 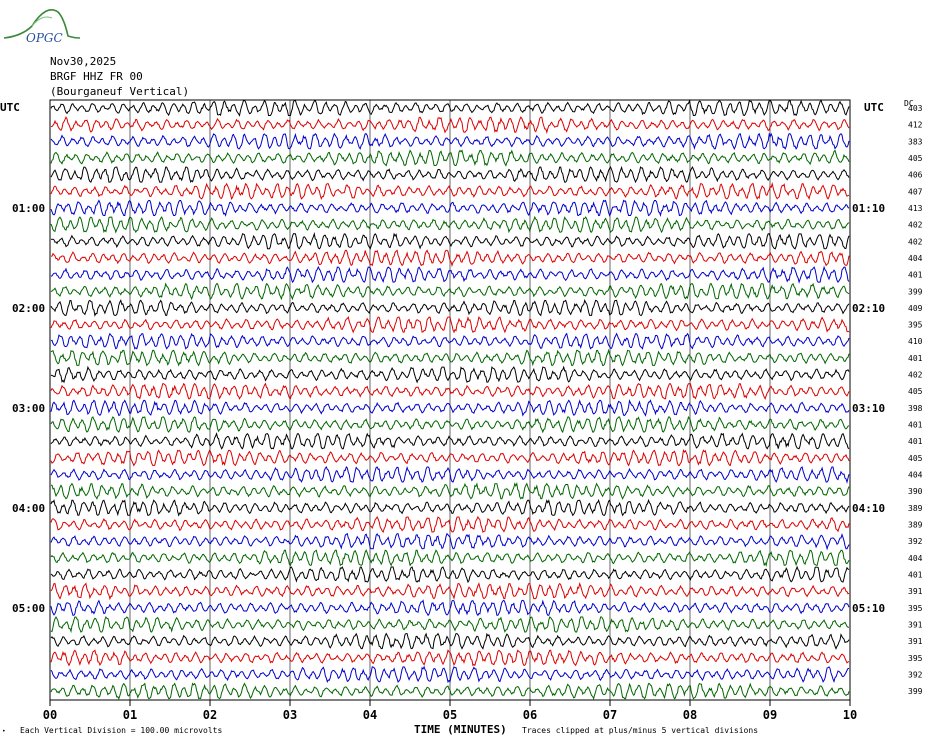 What do you see at coordinates (868, 208) in the screenshot?
I see `hour-label-right: 01:10` at bounding box center [868, 208].